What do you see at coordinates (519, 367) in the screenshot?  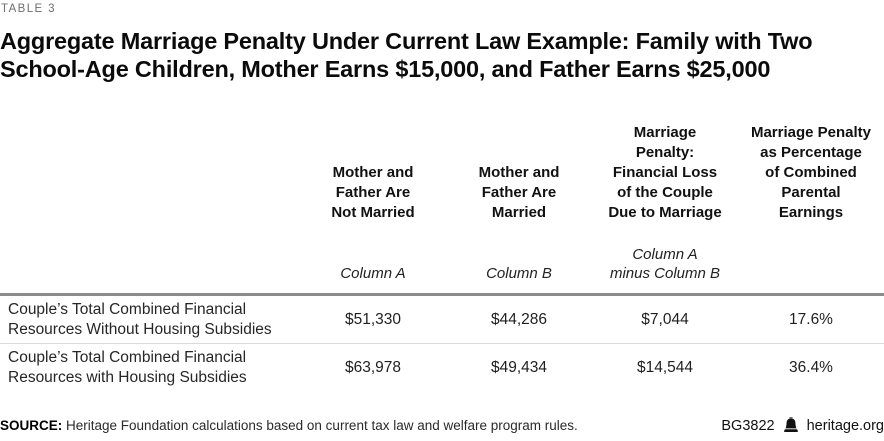 I see `value-cell: $49,434` at bounding box center [519, 367].